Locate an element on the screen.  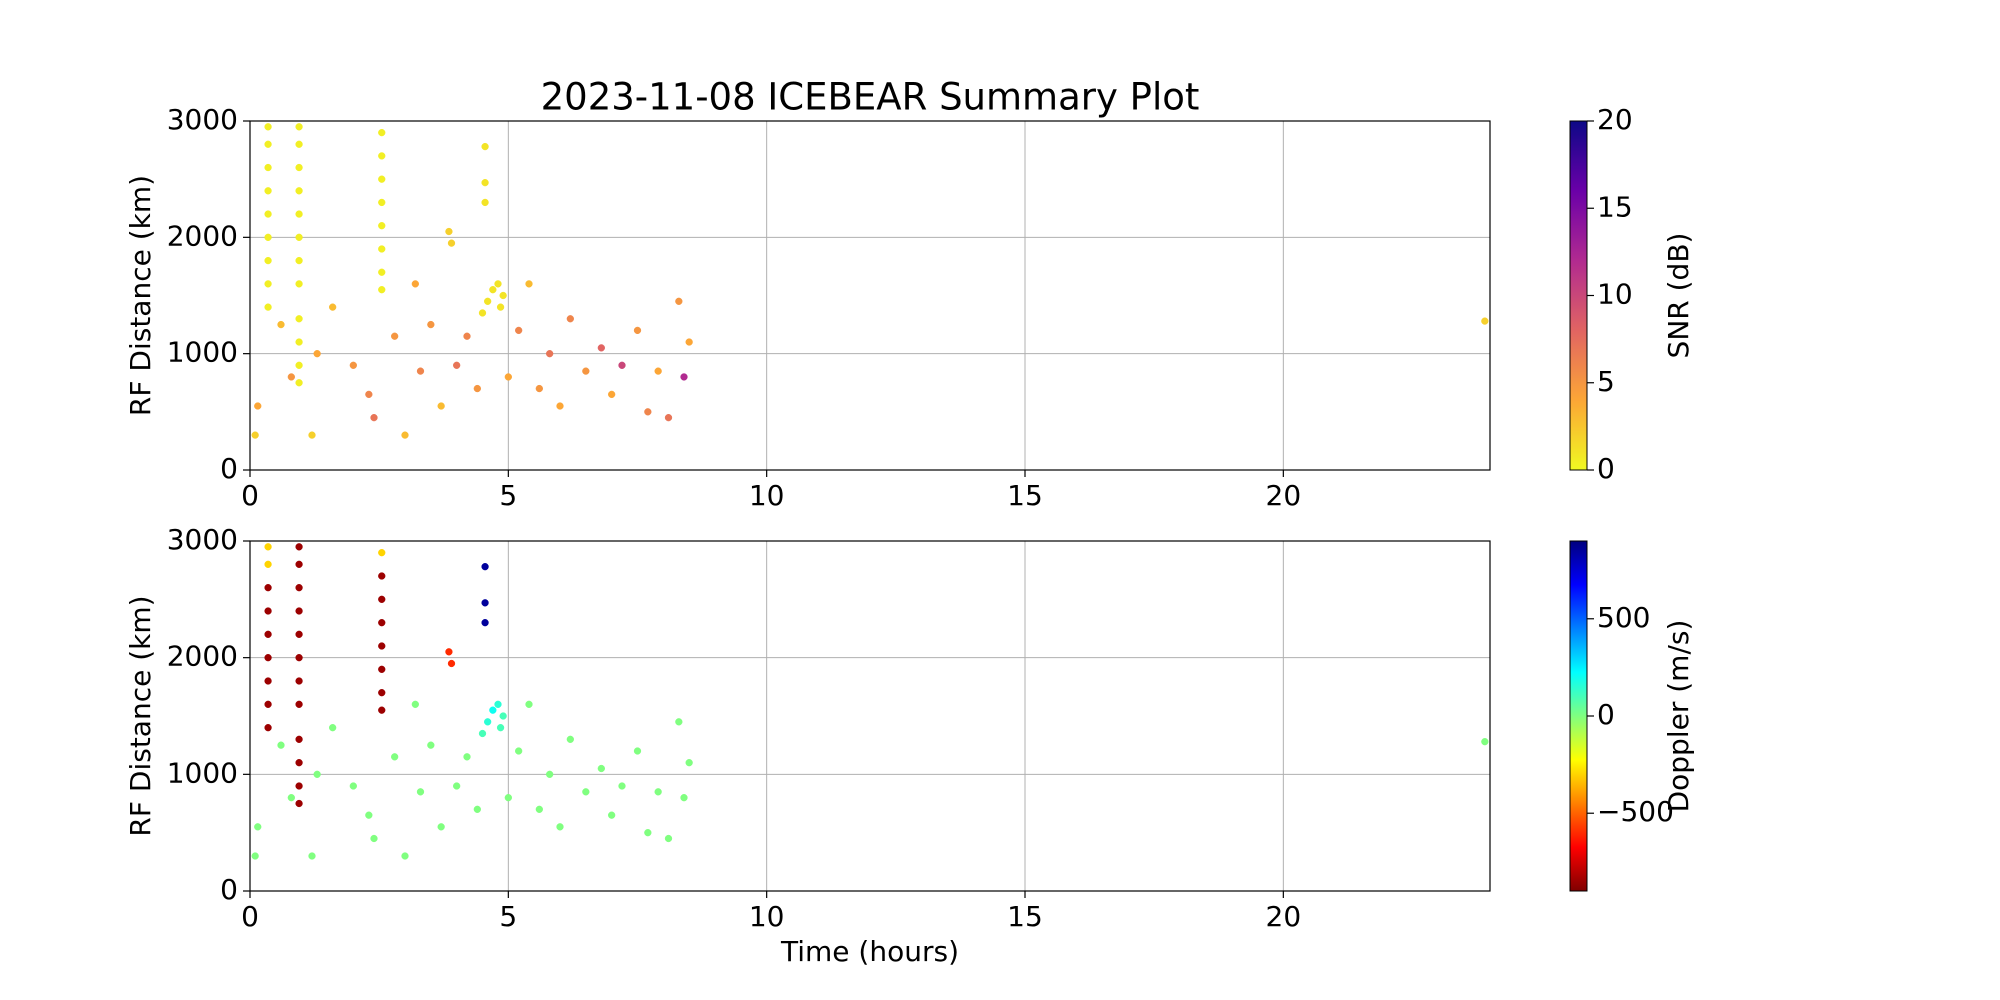
x-tick-label: 5 is located at coordinates (508, 495).